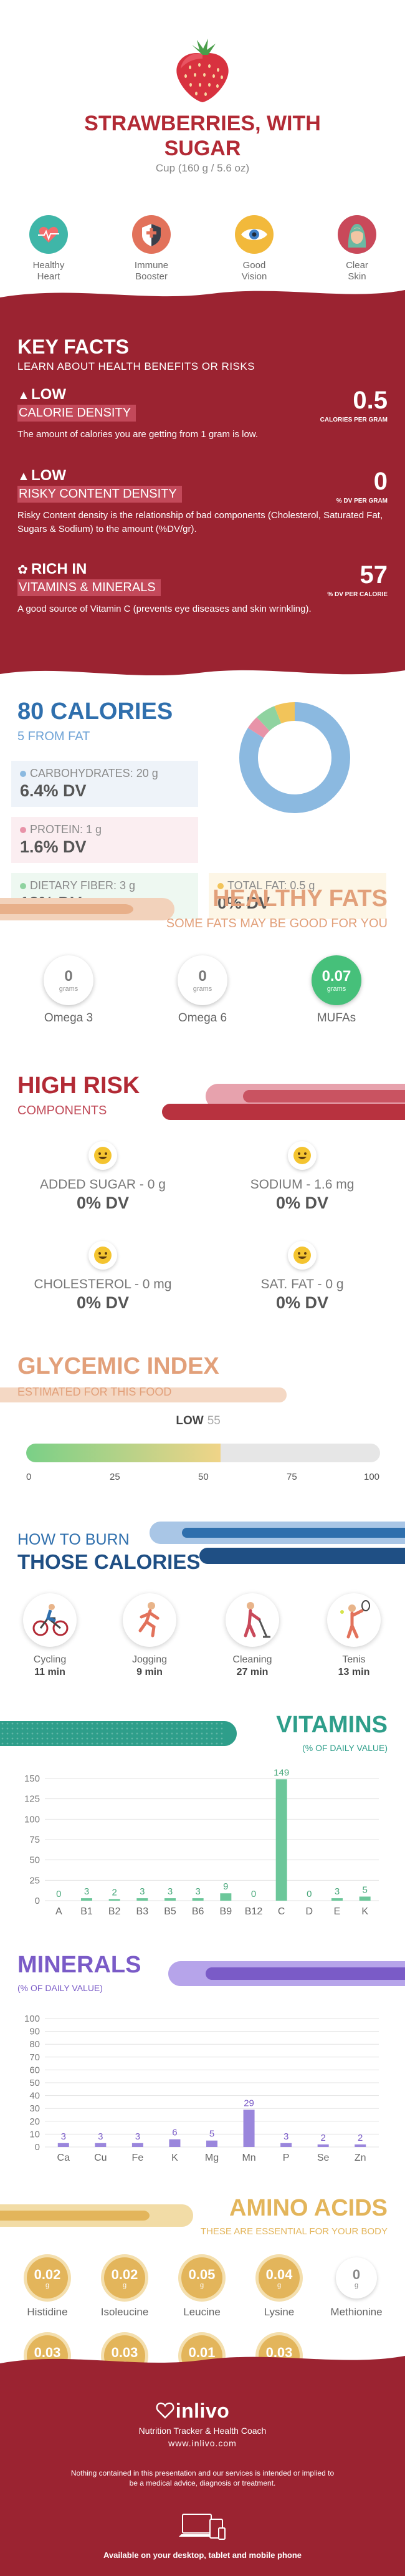 The height and width of the screenshot is (2576, 405). Describe the element at coordinates (104, 784) in the screenshot. I see `macro-carbohydrates: CARBOHYDRATES: 20 g 6.4% DV` at that location.